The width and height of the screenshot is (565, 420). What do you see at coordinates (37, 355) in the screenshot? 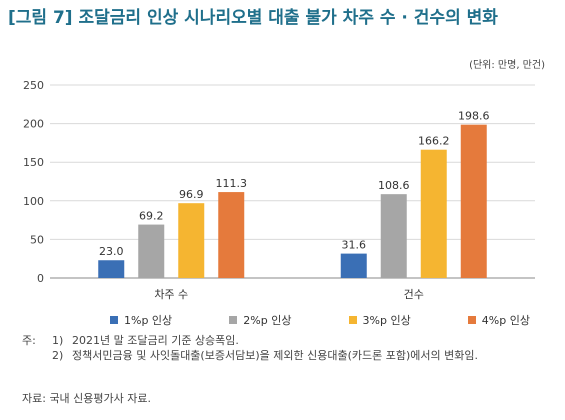
I see `footnote-label` at bounding box center [37, 355].